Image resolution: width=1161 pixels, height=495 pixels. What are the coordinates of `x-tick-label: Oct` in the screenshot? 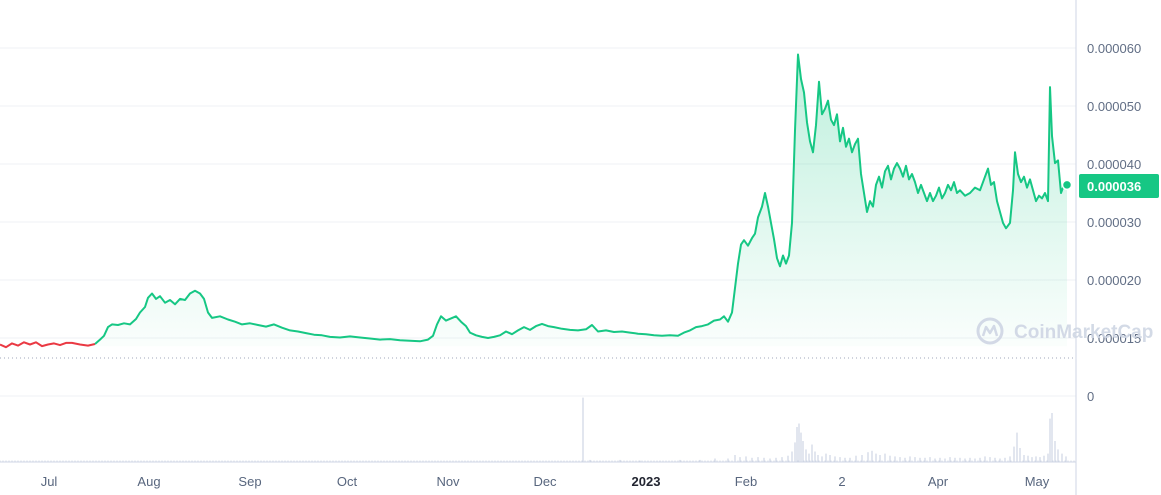 It's located at (347, 481).